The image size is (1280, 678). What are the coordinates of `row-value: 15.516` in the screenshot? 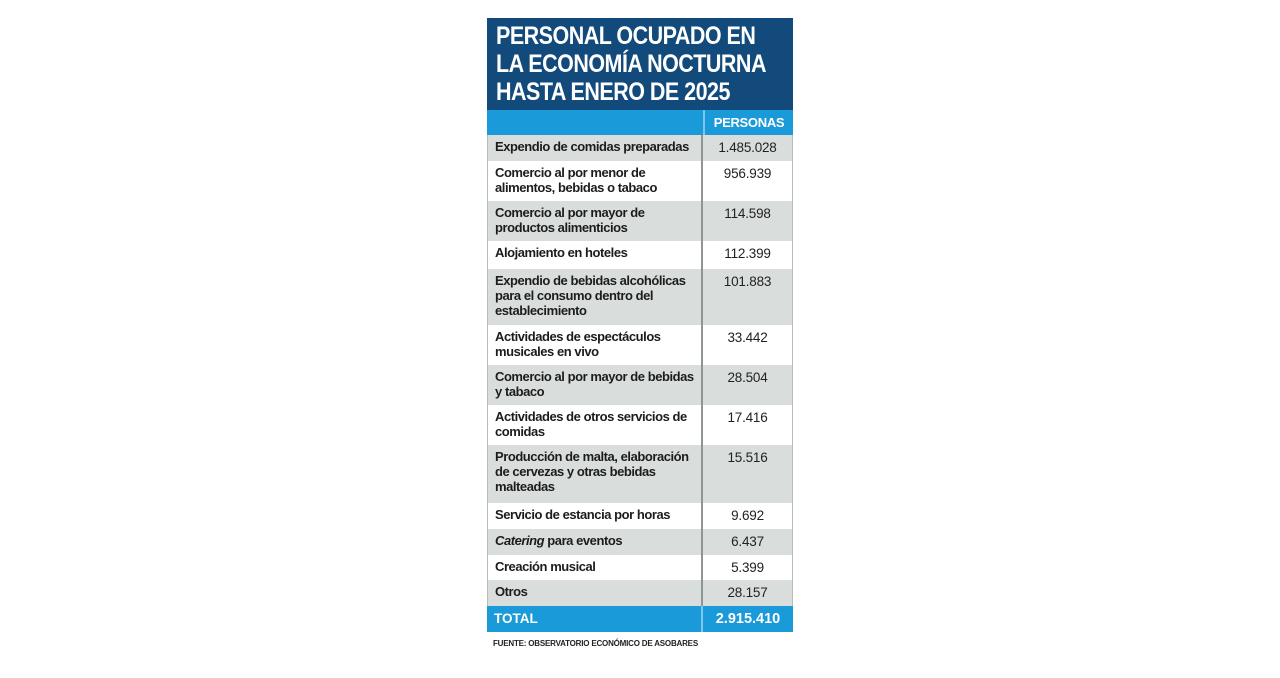 It's located at (747, 457).